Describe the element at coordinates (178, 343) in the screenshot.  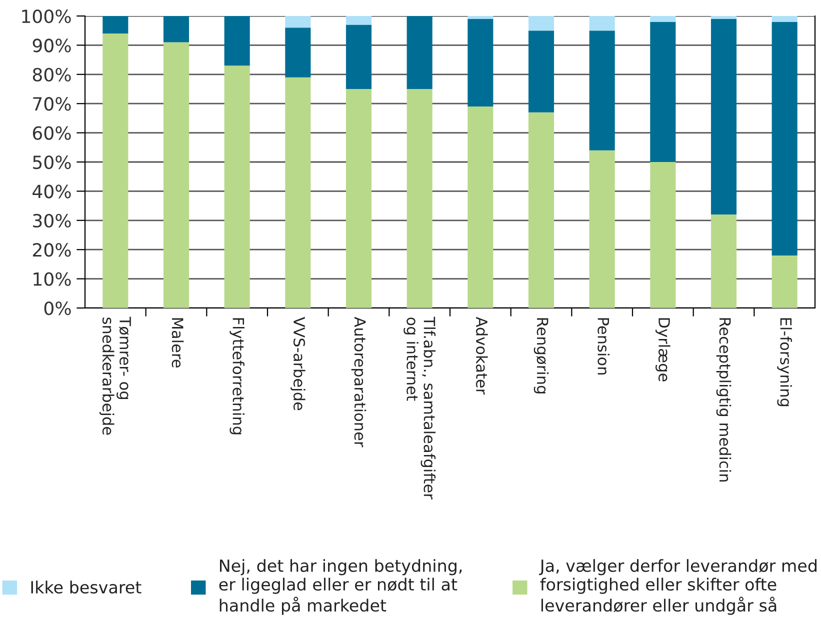
I see `x-tick-label: Malere` at that location.